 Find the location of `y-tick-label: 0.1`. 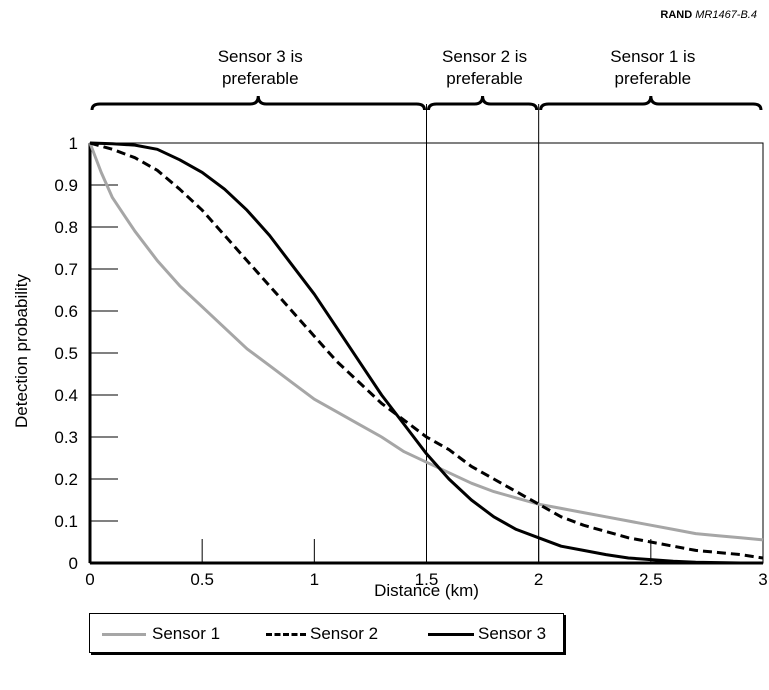

y-tick-label: 0.1 is located at coordinates (66, 521).